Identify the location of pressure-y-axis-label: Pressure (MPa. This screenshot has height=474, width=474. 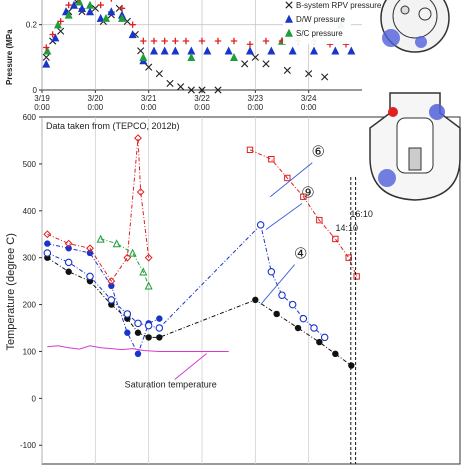
(9, 57).